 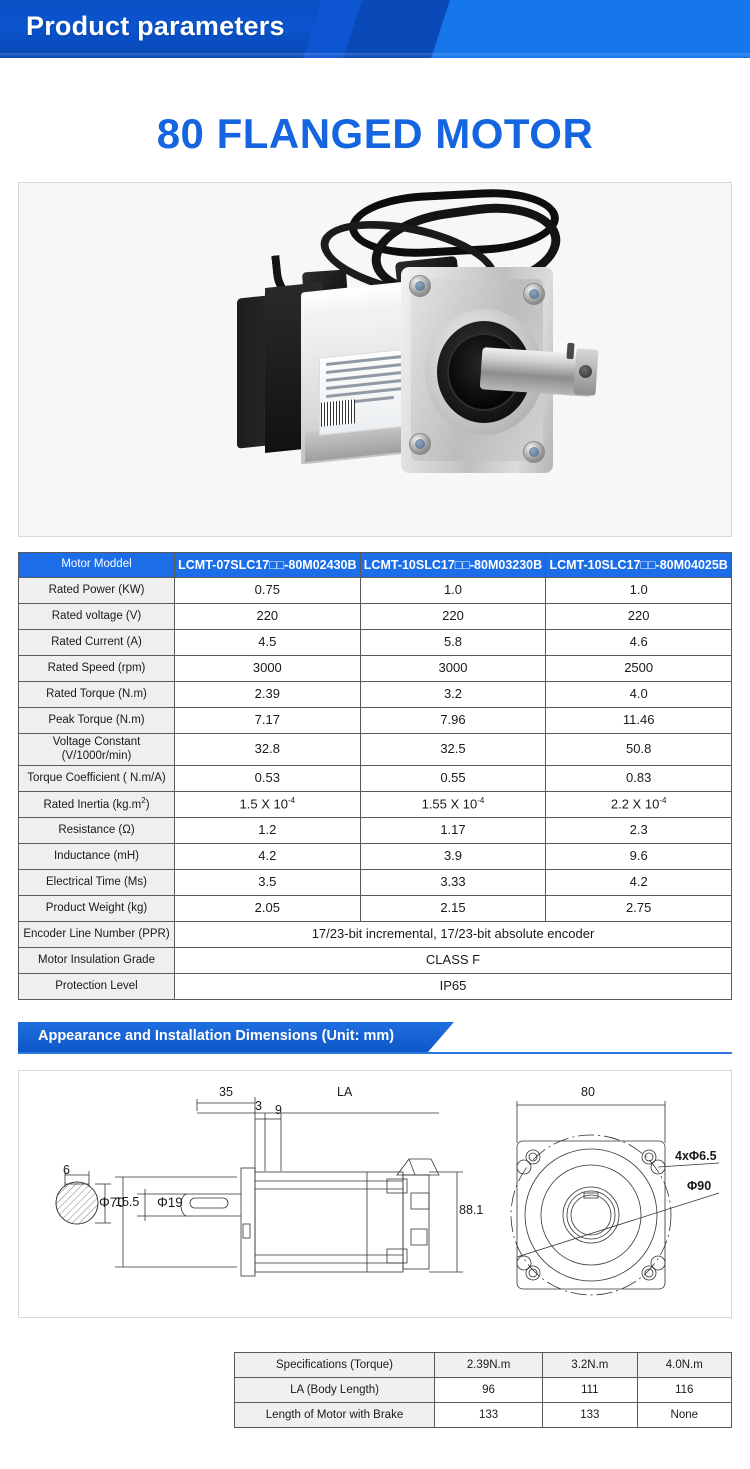 I want to click on table-row: Protection Level IP65, so click(x=375, y=986).